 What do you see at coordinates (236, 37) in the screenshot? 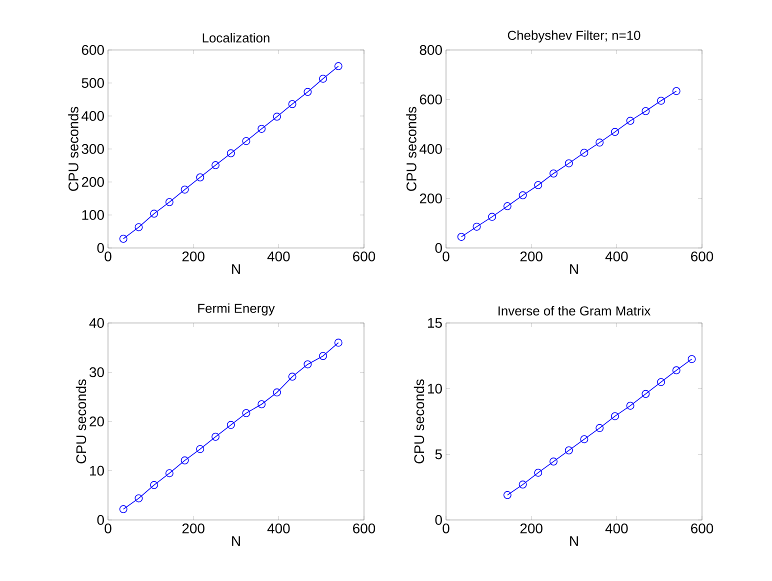
I see `chart-title: Localization` at bounding box center [236, 37].